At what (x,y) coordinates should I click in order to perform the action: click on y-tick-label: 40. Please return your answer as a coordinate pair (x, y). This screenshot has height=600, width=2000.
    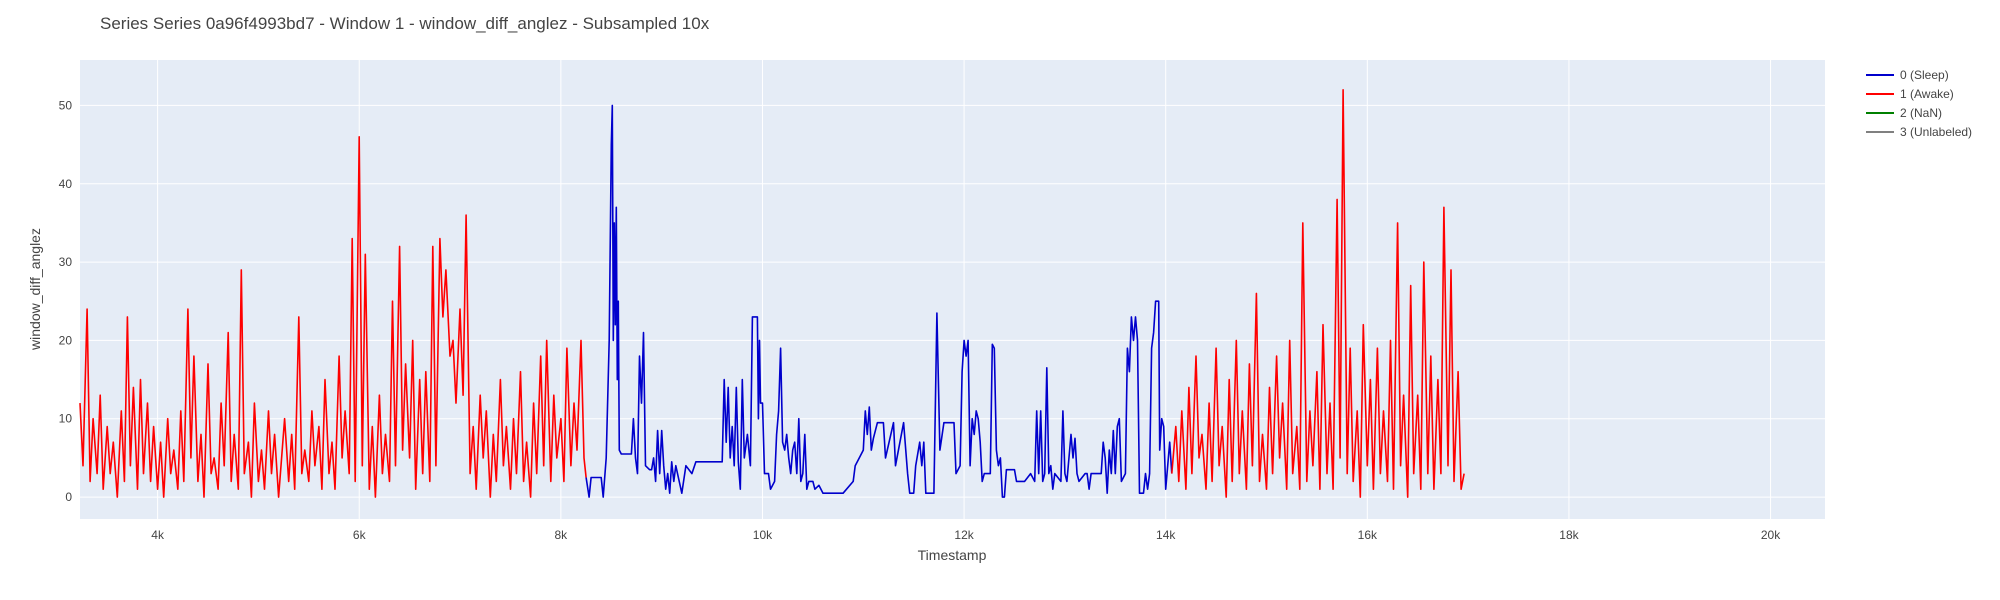
    Looking at the image, I should click on (66, 184).